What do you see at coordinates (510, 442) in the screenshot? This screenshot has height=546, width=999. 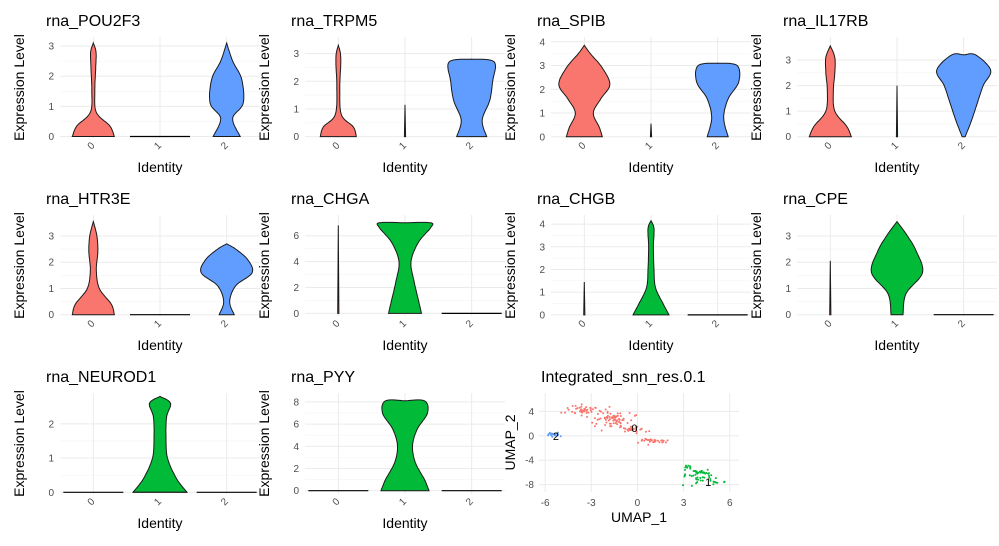 I see `y-axis-label: UMAP_2` at bounding box center [510, 442].